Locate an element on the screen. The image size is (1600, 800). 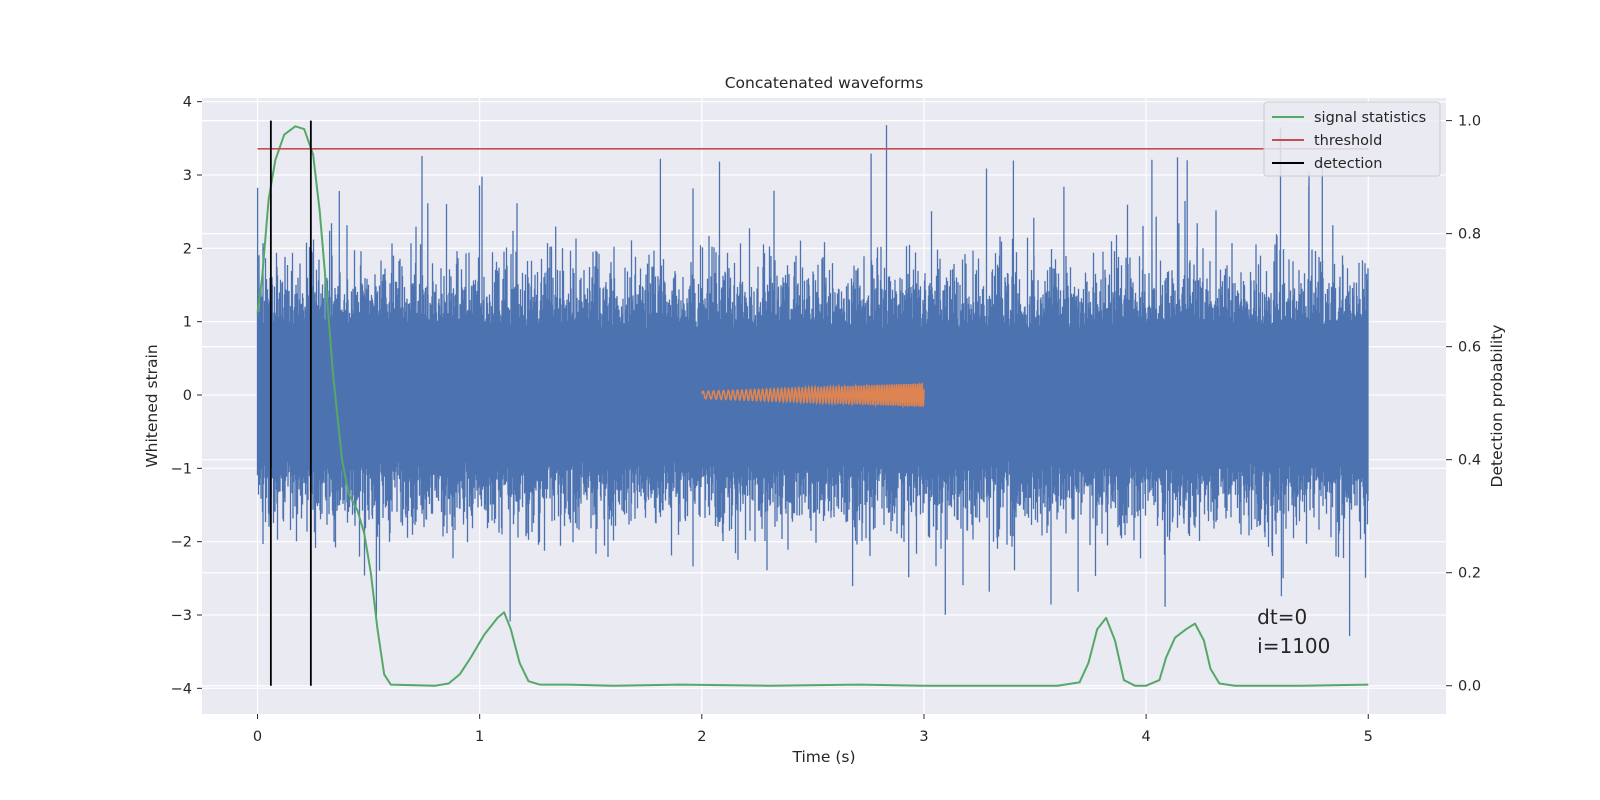
y-axis-label: Whitened strain is located at coordinates (152, 405).